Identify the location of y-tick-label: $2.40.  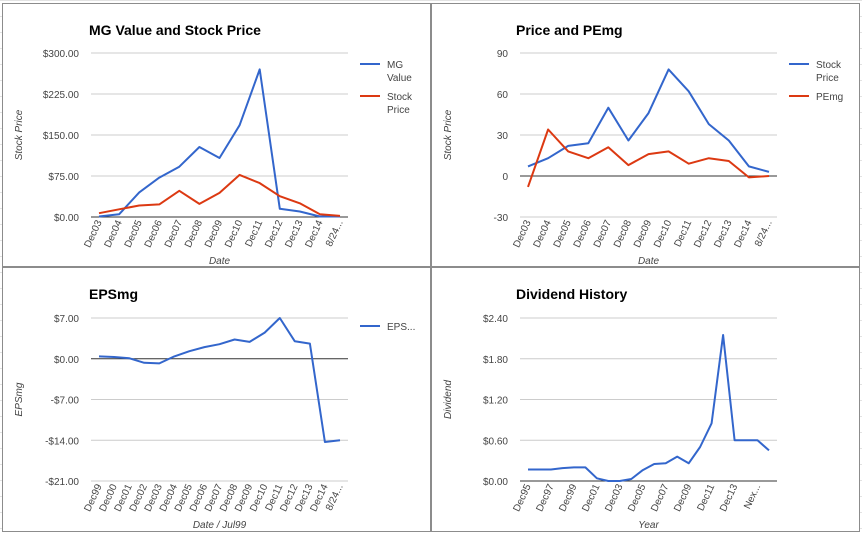
(495, 319).